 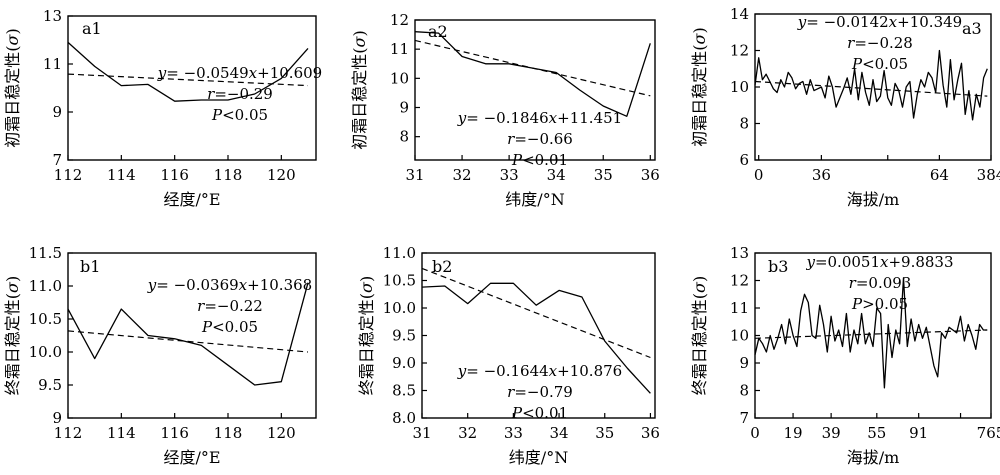 I want to click on regression-equation: y= −0.1846x+11.451, so click(x=539, y=118).